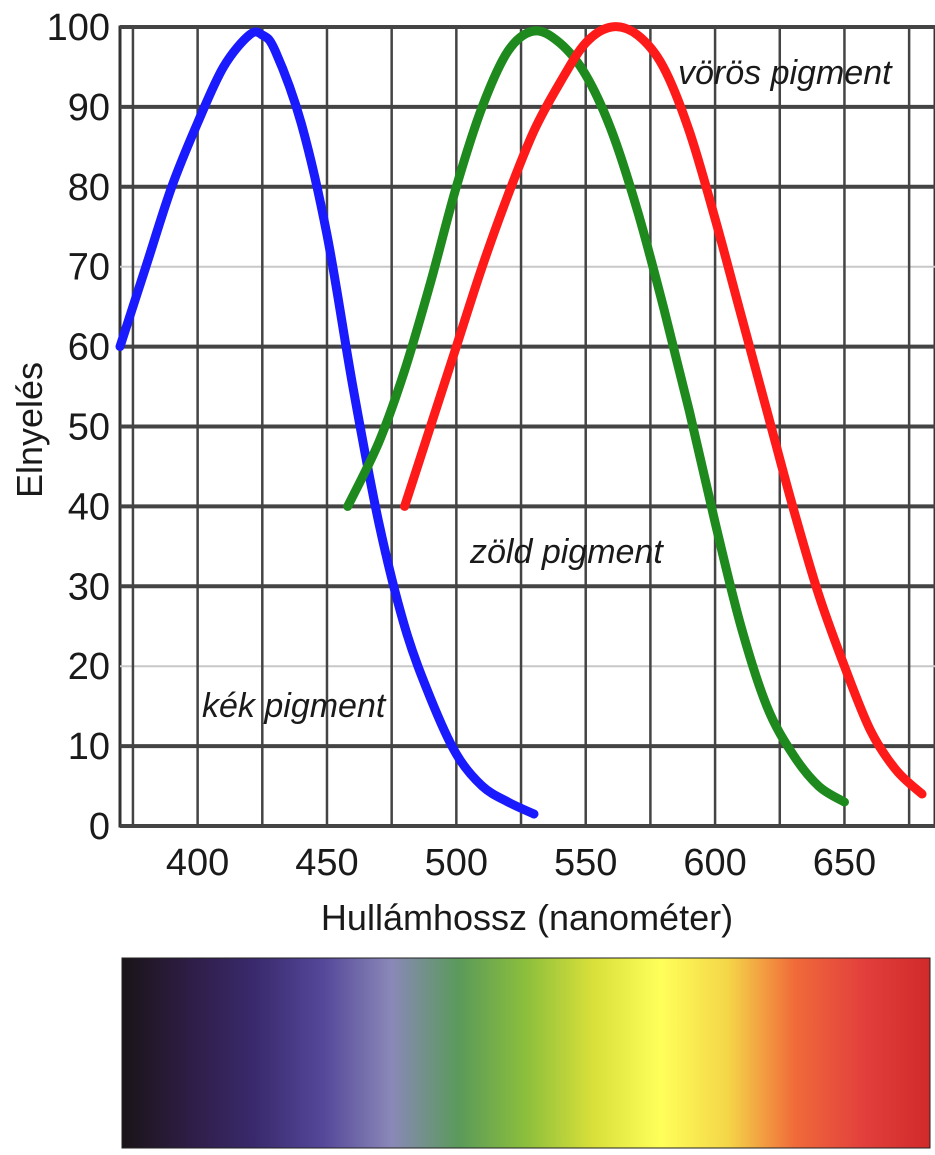  What do you see at coordinates (89, 428) in the screenshot?
I see `y-tick-label: 50` at bounding box center [89, 428].